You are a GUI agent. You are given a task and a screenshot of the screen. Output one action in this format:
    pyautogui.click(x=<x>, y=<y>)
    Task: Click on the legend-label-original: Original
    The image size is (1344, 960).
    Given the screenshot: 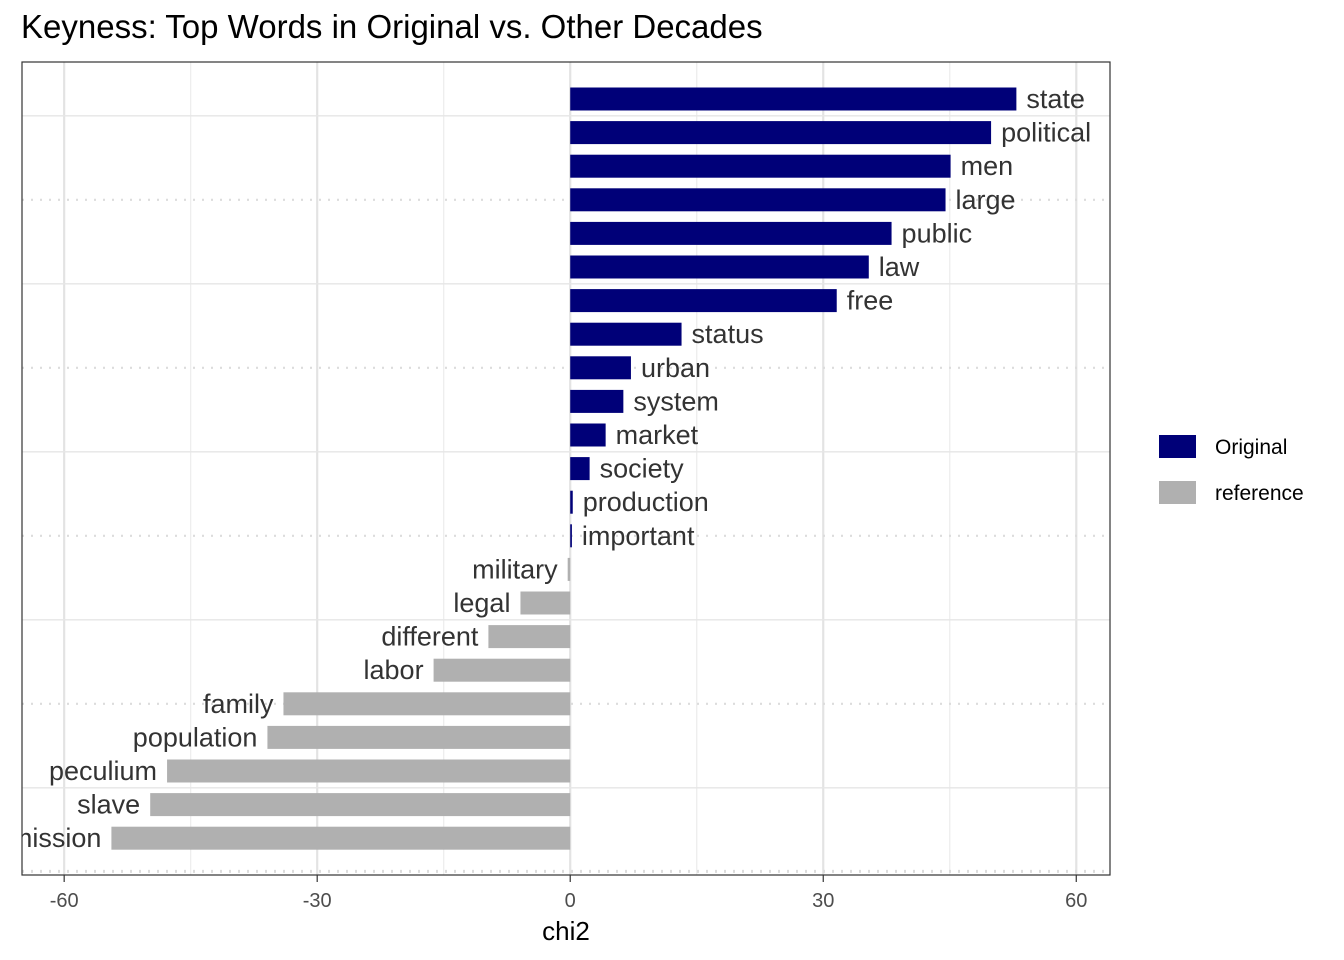 What is the action you would take?
    pyautogui.click(x=1251, y=447)
    